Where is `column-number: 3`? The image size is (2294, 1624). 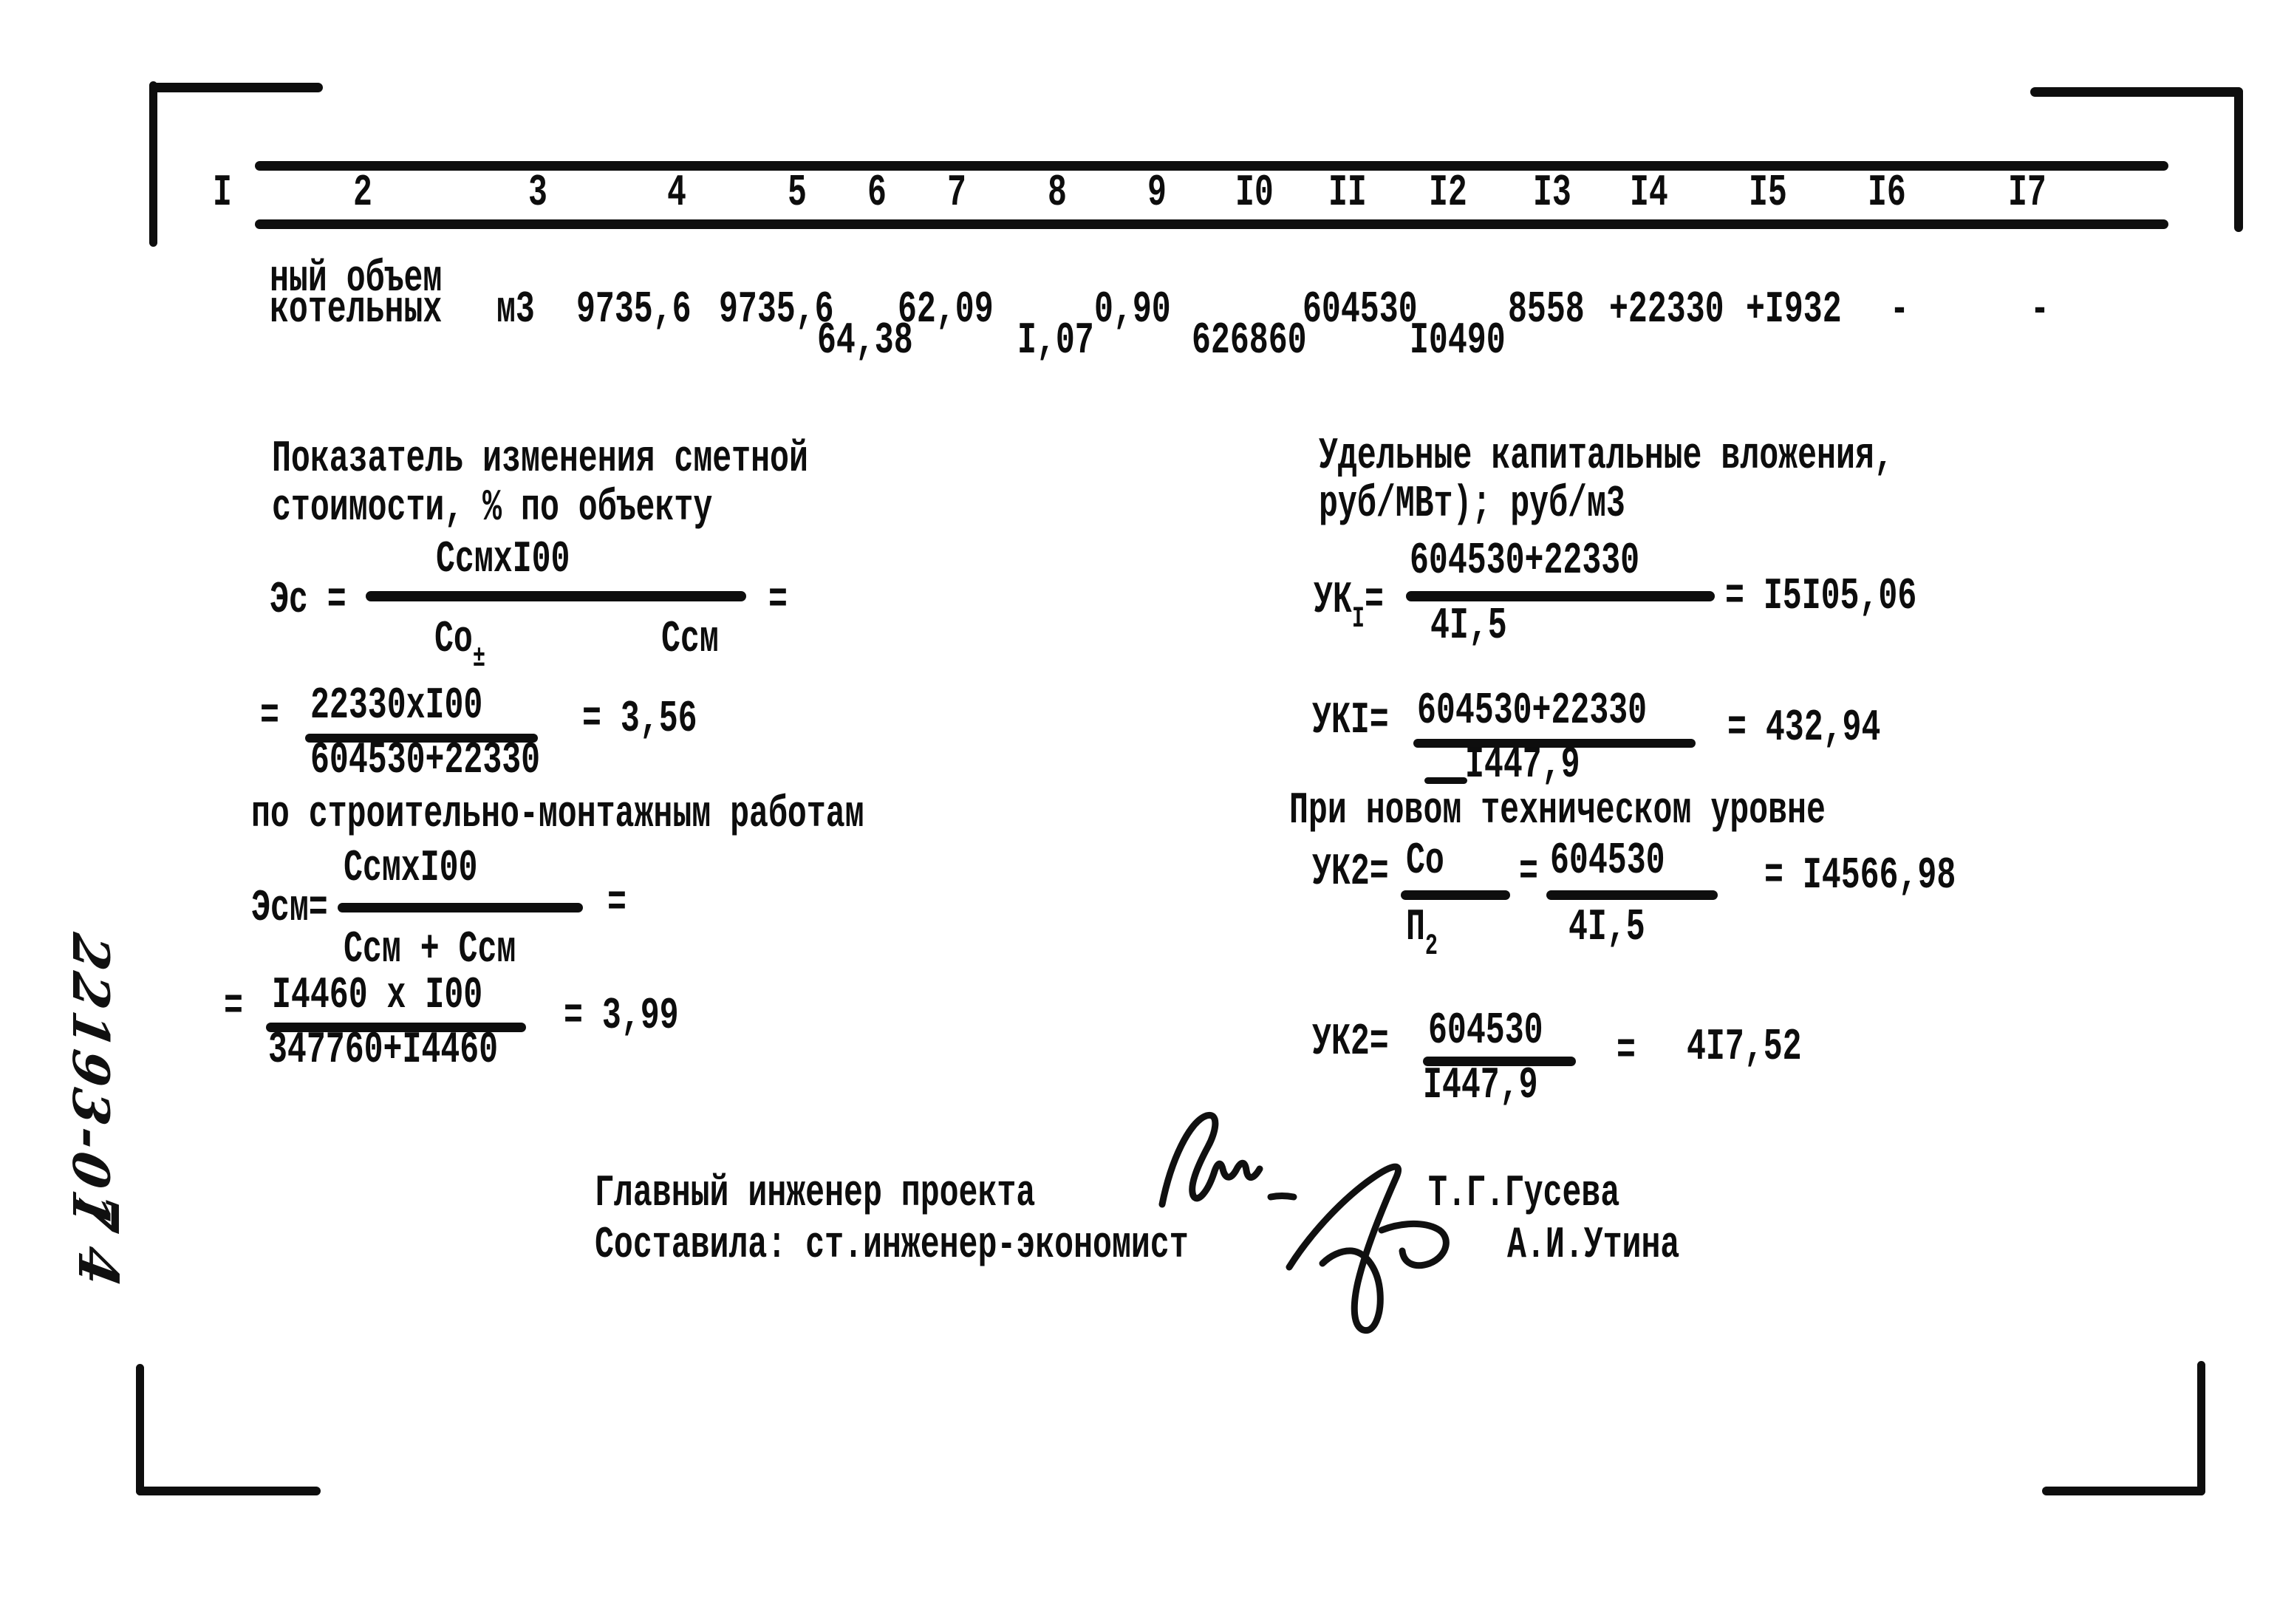
column-number: 3 is located at coordinates (537, 193).